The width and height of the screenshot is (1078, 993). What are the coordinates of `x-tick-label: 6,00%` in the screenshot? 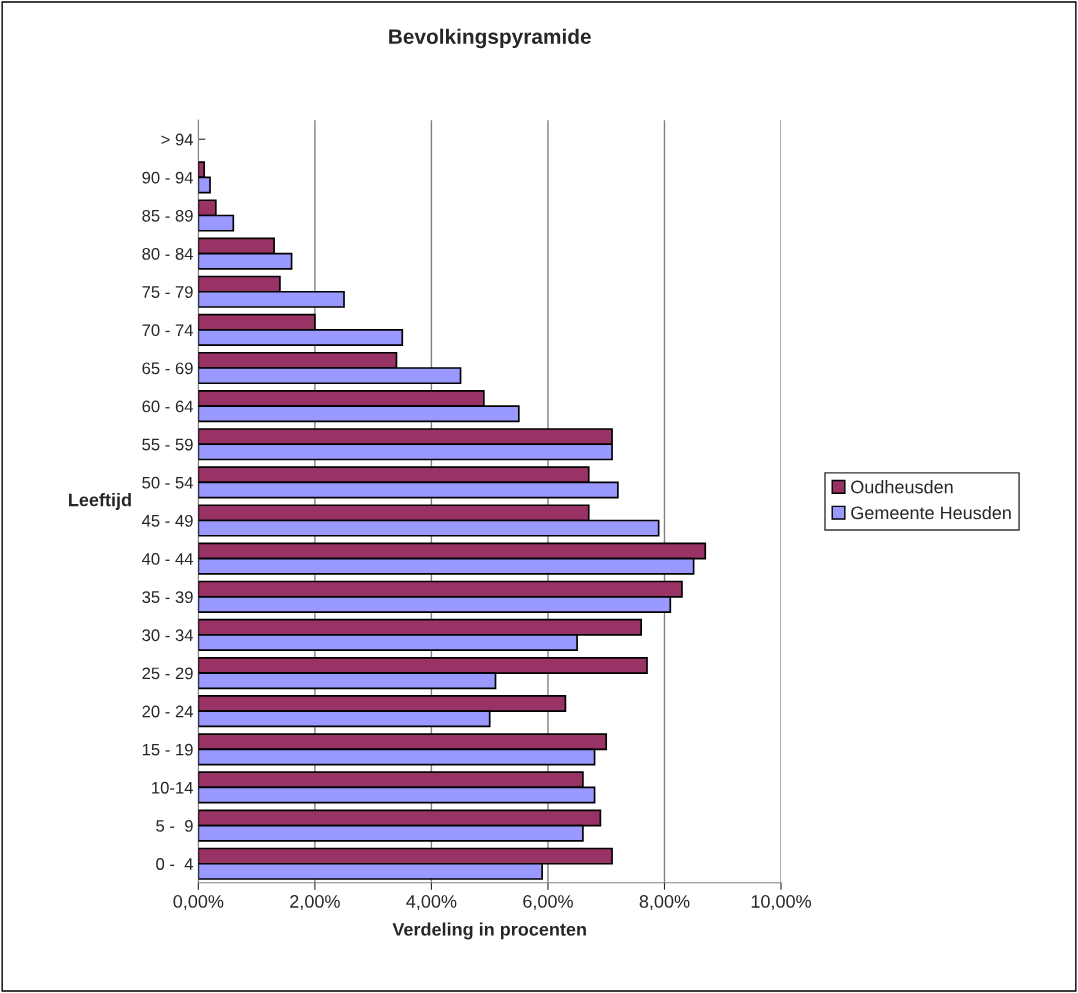 It's located at (548, 902).